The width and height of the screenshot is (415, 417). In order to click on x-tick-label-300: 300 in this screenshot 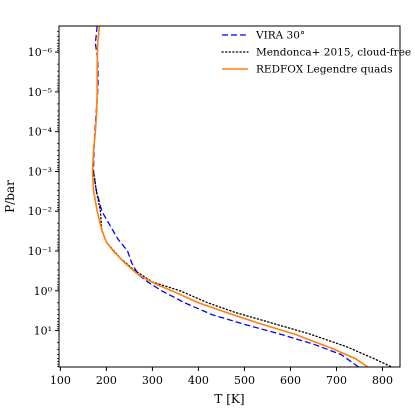, I will do `click(152, 380)`.